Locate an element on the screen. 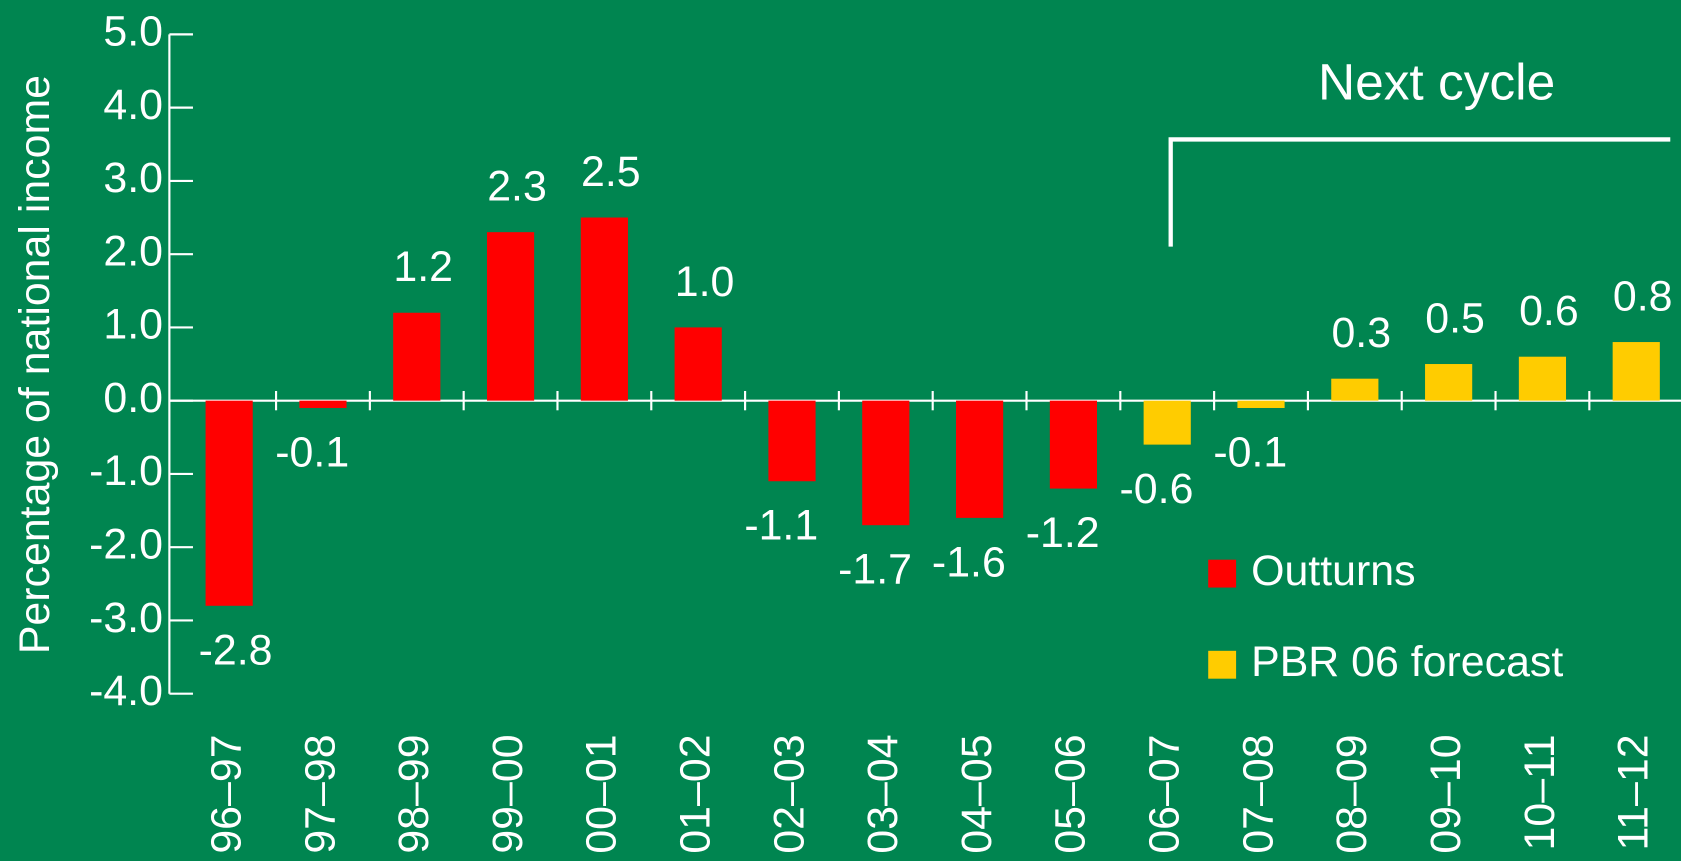 Image resolution: width=1681 pixels, height=861 pixels. x-tick-label: 09–10 is located at coordinates (1446, 793).